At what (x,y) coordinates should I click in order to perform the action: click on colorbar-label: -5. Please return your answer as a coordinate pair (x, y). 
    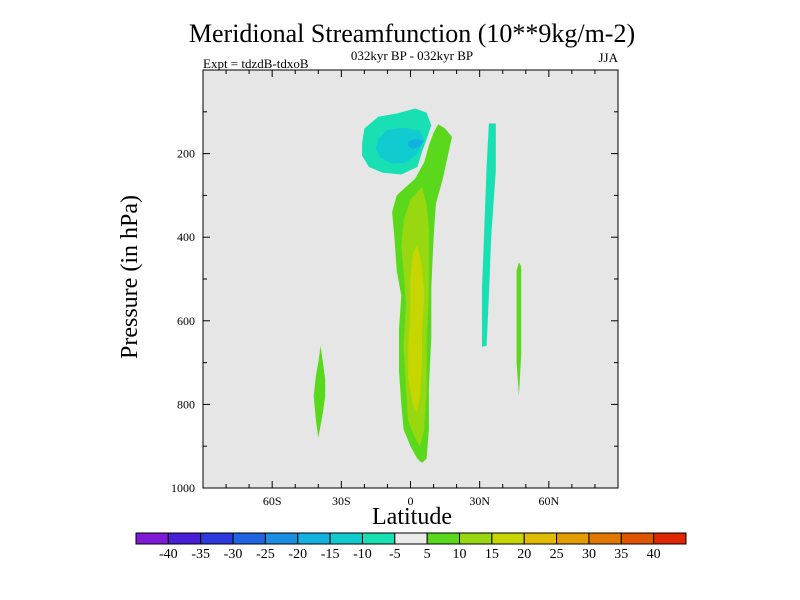
    Looking at the image, I should click on (395, 554).